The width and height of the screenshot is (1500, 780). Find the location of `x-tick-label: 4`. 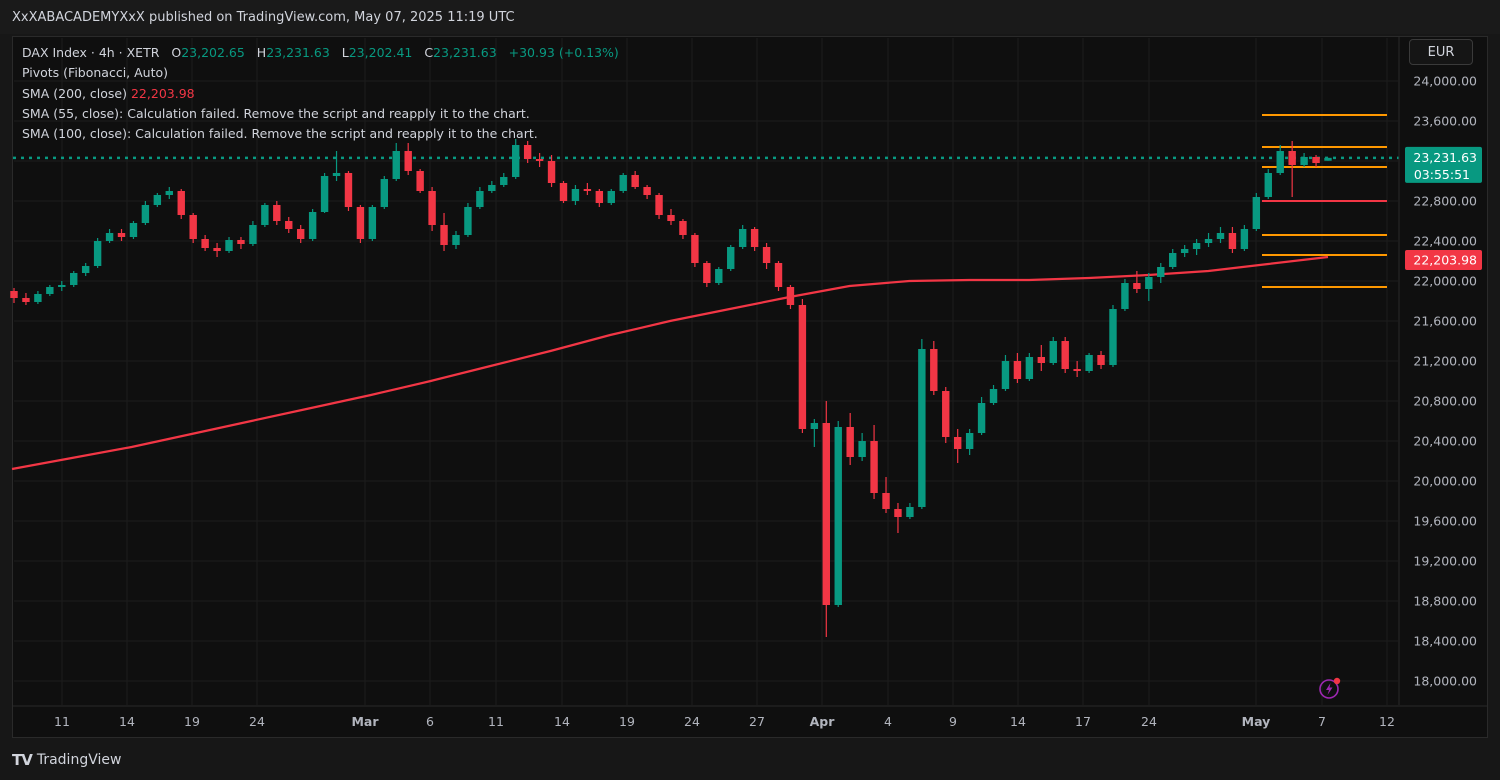

x-tick-label: 4 is located at coordinates (888, 721).